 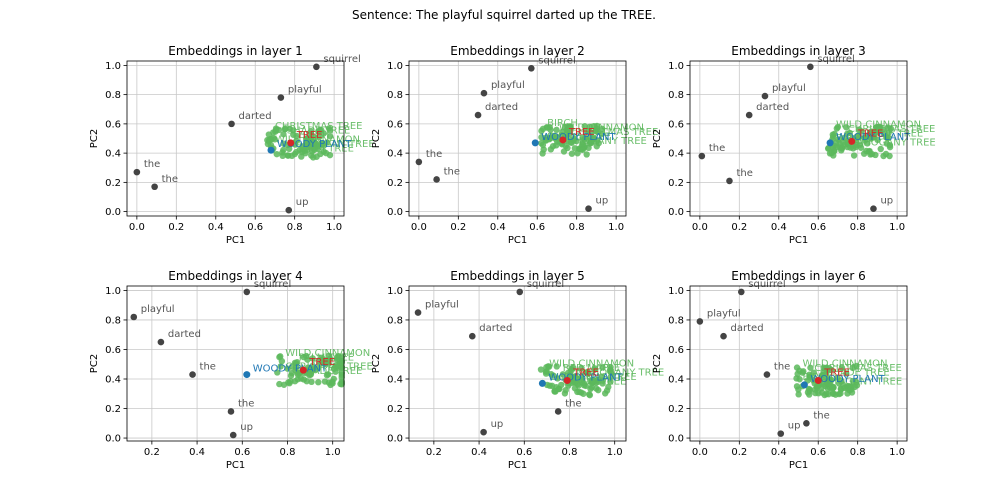 What do you see at coordinates (242, 452) in the screenshot?
I see `x-tick-label: 0.6` at bounding box center [242, 452].